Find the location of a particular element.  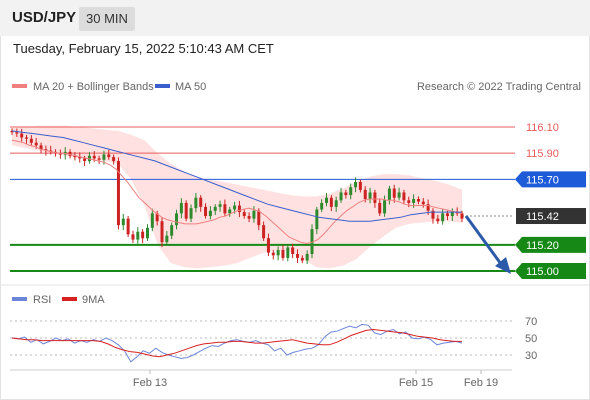

support-label: 115.20 is located at coordinates (542, 246).